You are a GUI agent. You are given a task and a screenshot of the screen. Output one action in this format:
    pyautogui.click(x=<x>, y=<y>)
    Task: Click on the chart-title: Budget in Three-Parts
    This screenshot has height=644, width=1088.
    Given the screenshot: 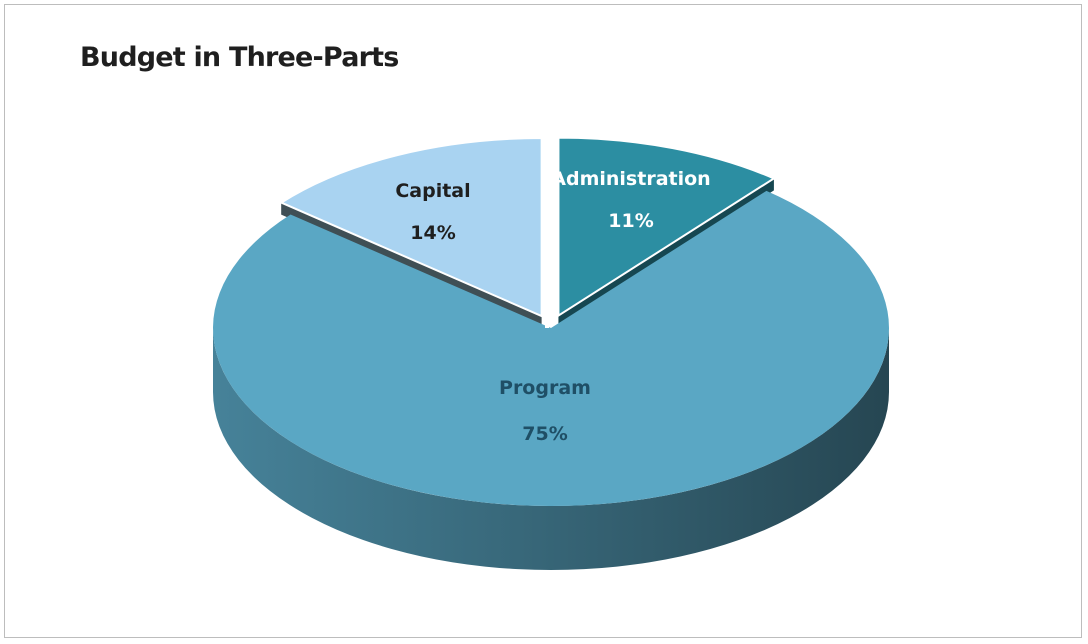 What is the action you would take?
    pyautogui.click(x=239, y=57)
    